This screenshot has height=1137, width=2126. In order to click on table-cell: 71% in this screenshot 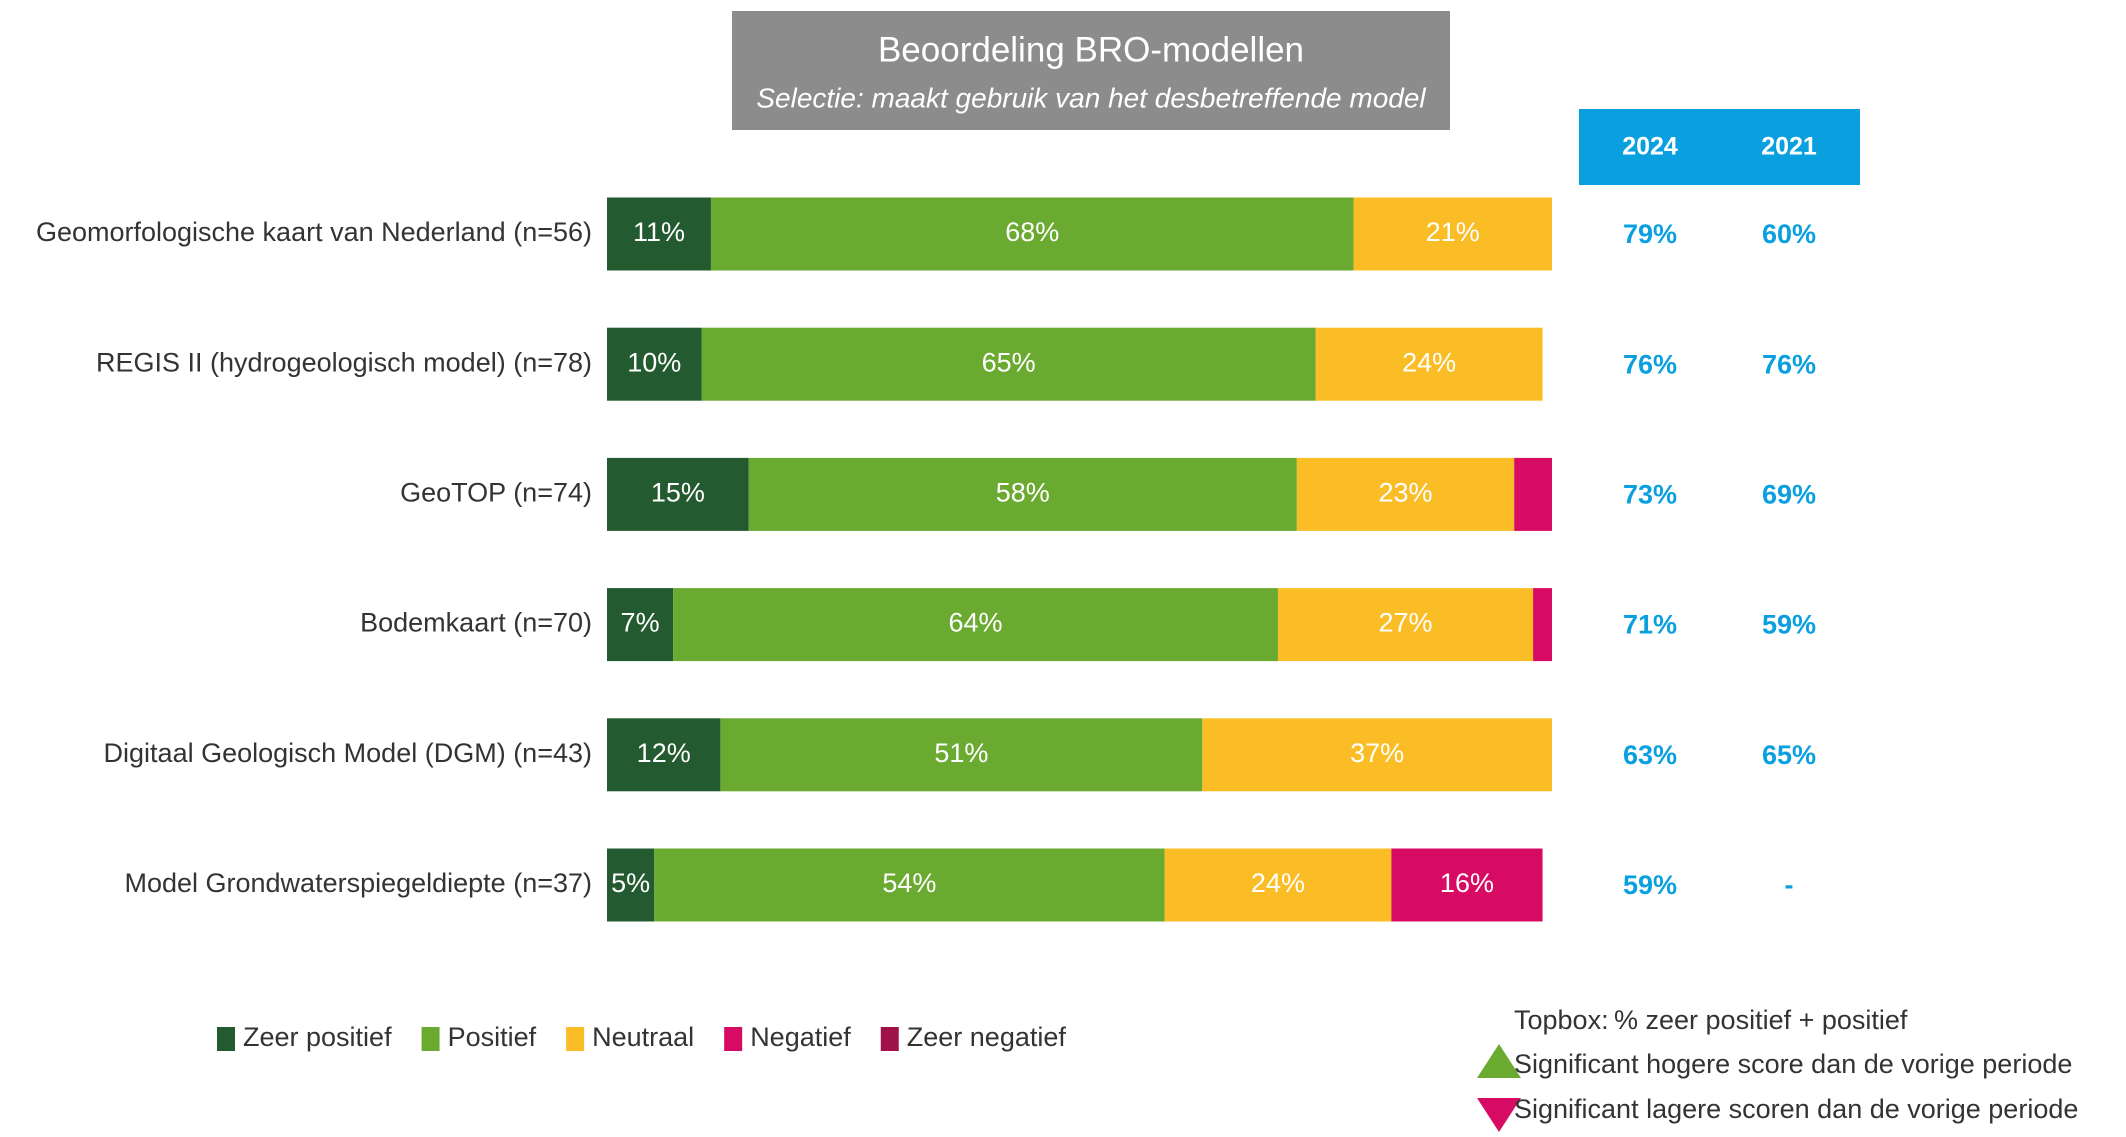, I will do `click(1650, 625)`.